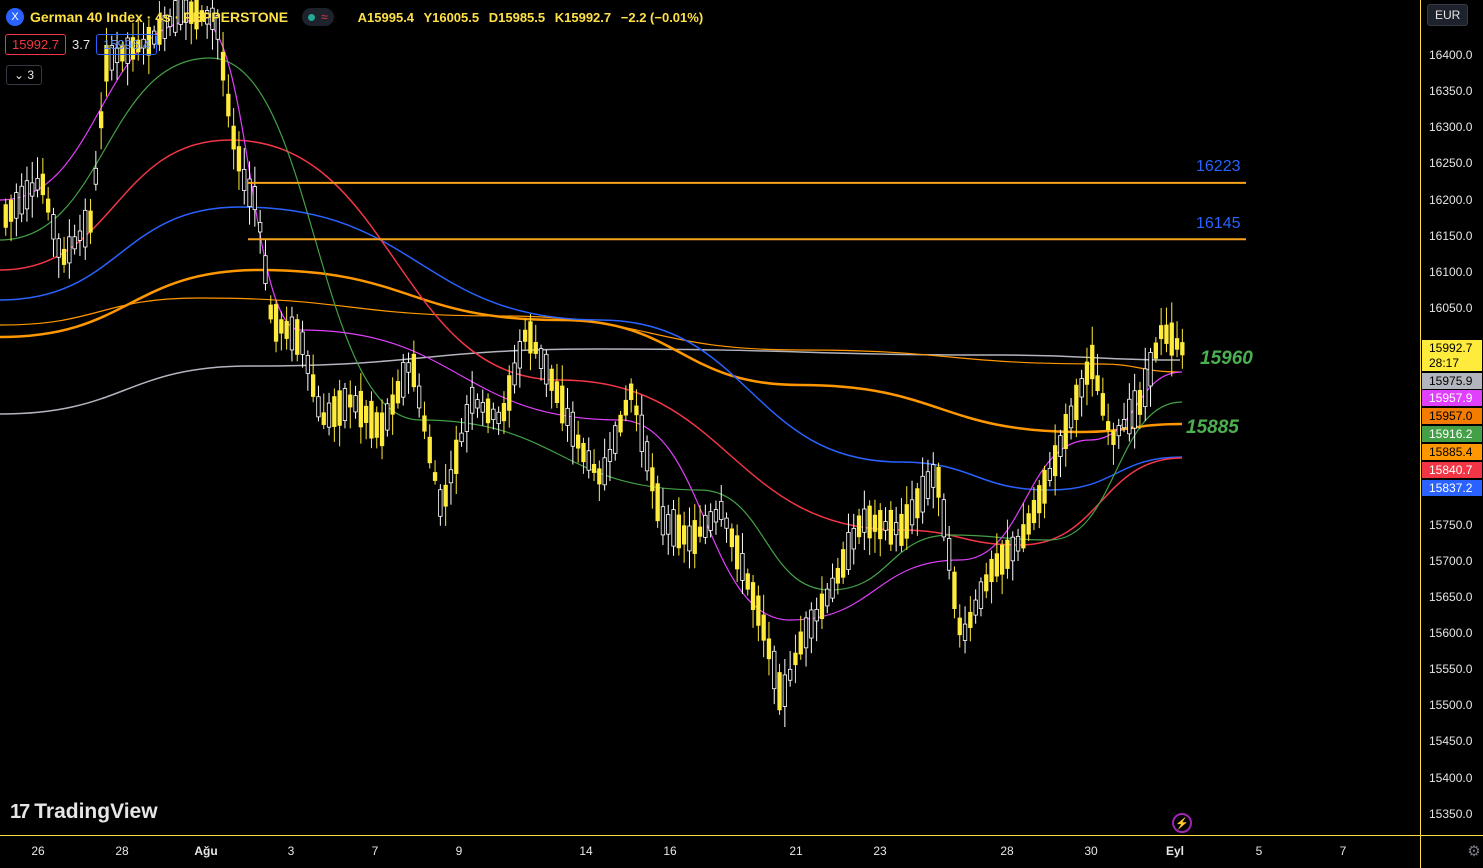  Describe the element at coordinates (24, 75) in the screenshot. I see `indicators-toggle-button: ⌄ 3` at that location.